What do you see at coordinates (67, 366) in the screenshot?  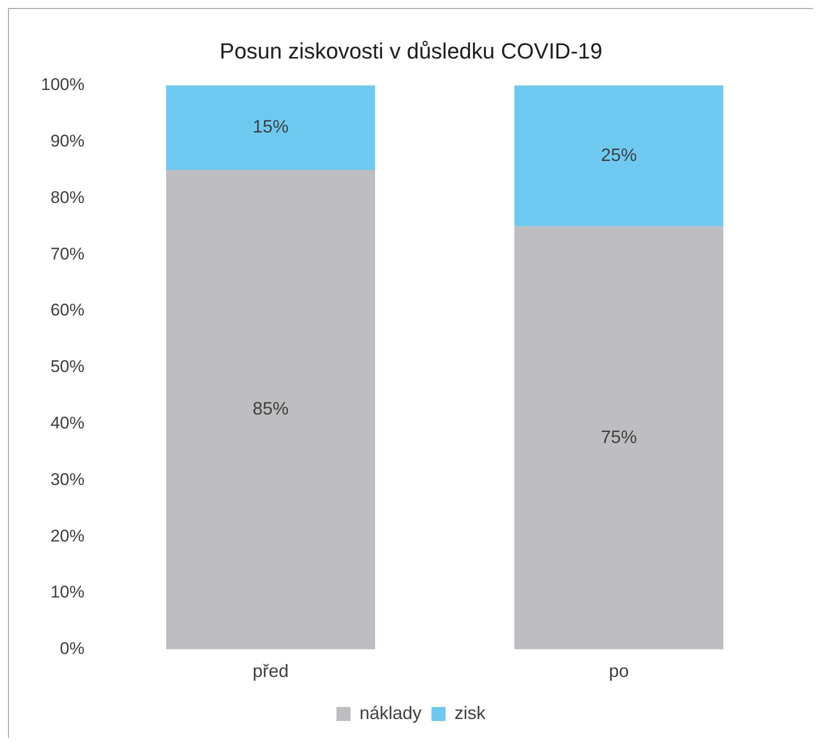 I see `y-tick-label: 50%` at bounding box center [67, 366].